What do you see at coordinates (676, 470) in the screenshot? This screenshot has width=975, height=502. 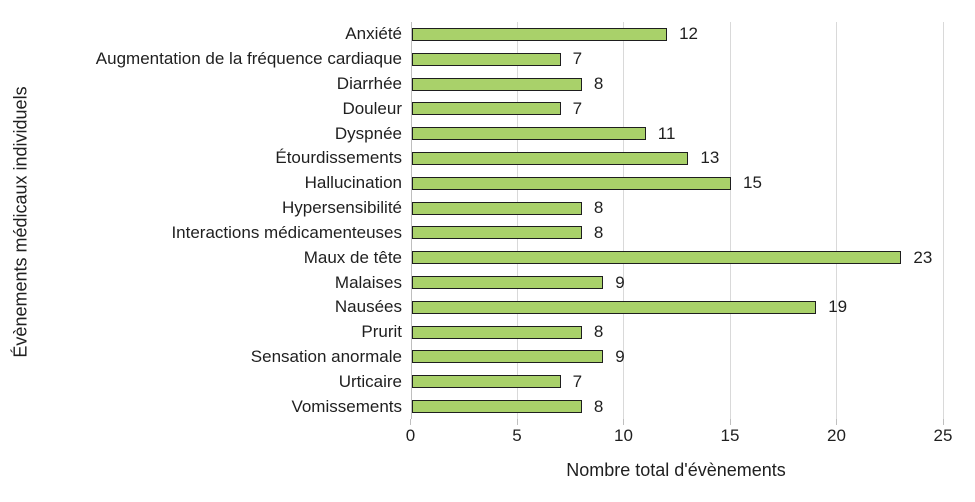 I see `x-axis-title: Nombre total d'évènements` at bounding box center [676, 470].